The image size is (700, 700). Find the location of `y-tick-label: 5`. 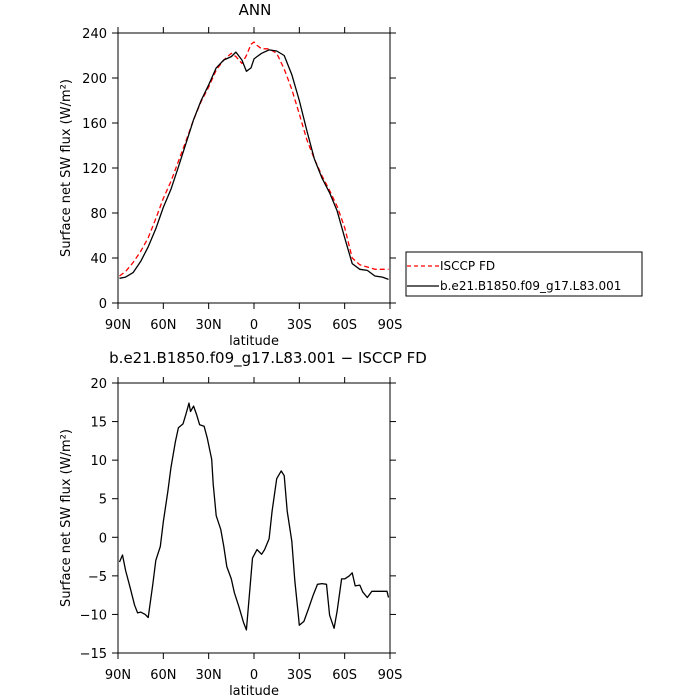

y-tick-label: 5 is located at coordinates (103, 500).